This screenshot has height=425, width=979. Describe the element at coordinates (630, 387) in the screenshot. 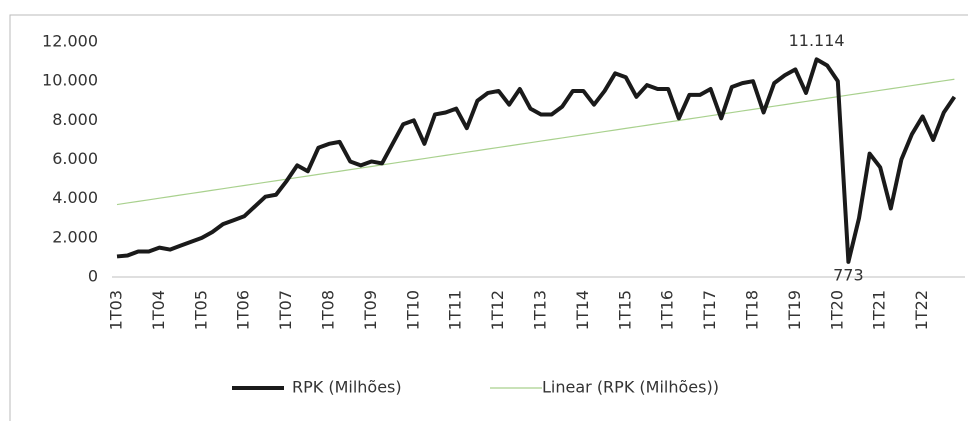

I see `legend-label: Linear (RPK (Milhões))` at that location.